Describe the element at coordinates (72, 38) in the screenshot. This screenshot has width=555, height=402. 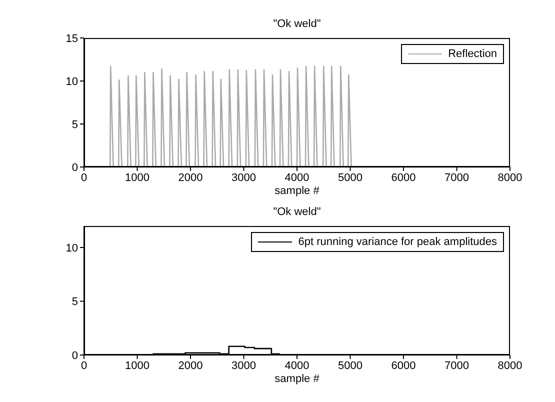
I see `y-tick-label: 15` at that location.